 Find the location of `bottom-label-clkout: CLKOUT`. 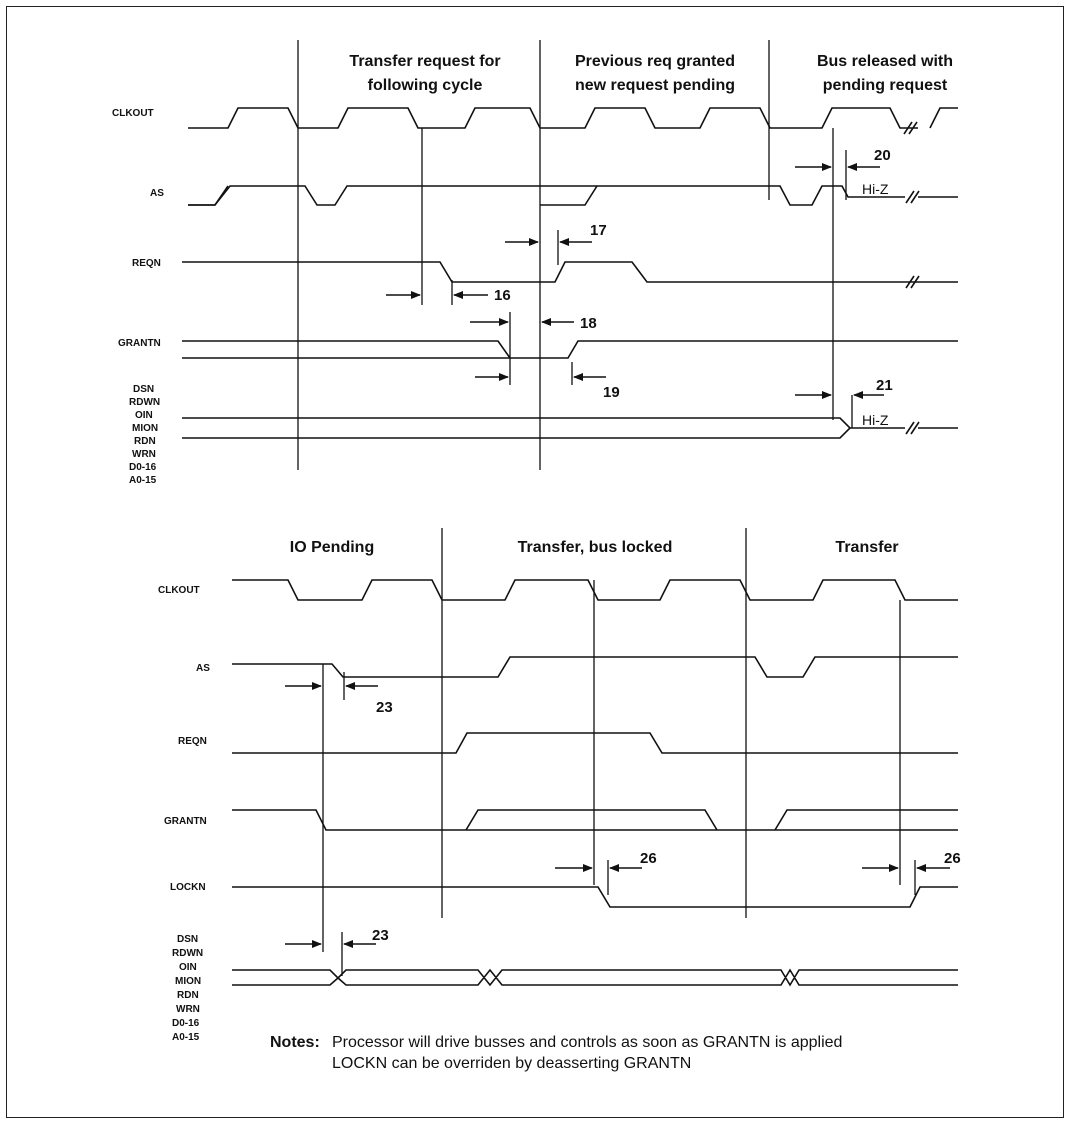

bottom-label-clkout: CLKOUT is located at coordinates (179, 590).